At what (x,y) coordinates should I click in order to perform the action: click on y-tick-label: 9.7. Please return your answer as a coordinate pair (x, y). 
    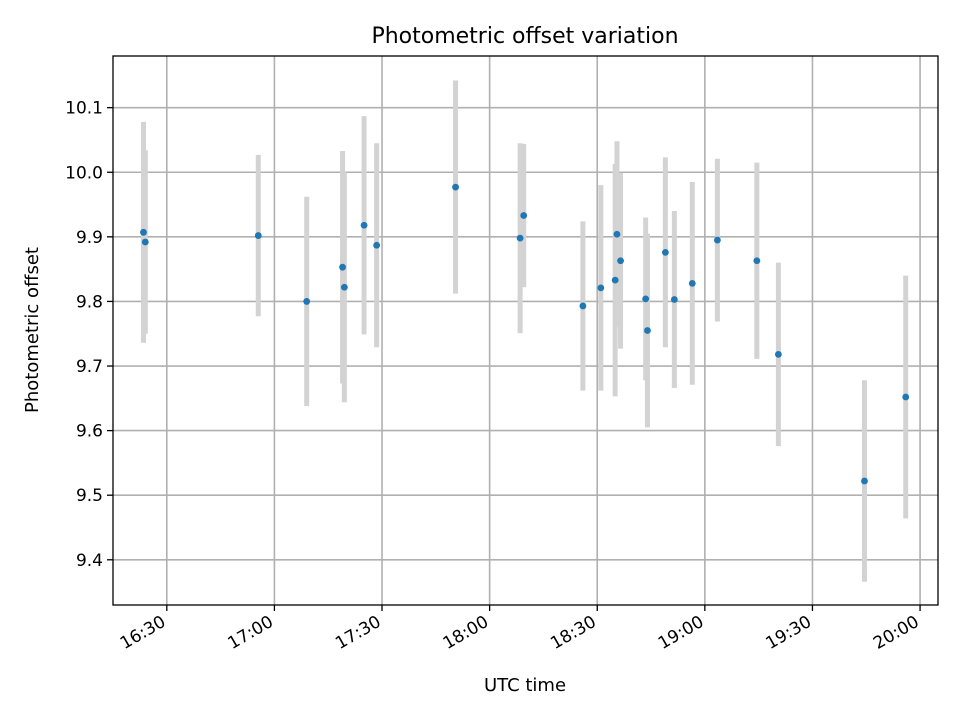
    Looking at the image, I should click on (89, 367).